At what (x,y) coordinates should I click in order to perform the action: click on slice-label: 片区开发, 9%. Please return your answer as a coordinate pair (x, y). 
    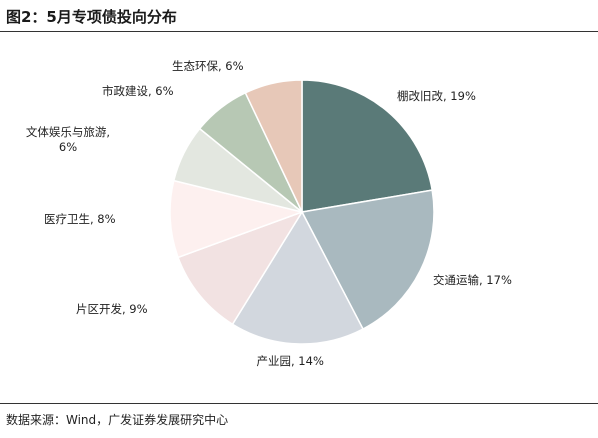
    Looking at the image, I should click on (112, 309).